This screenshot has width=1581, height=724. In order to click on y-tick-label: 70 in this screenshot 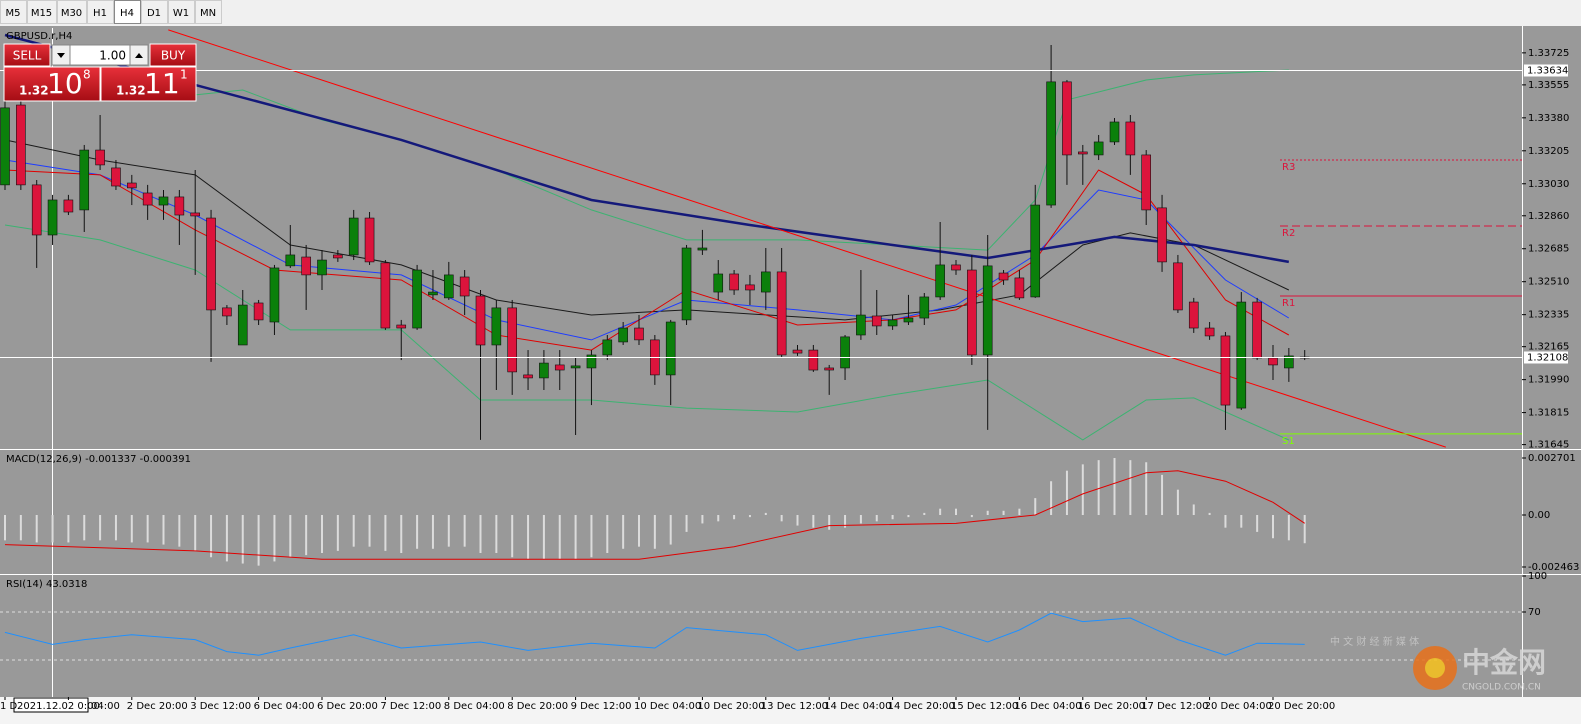, I will do `click(1534, 612)`.